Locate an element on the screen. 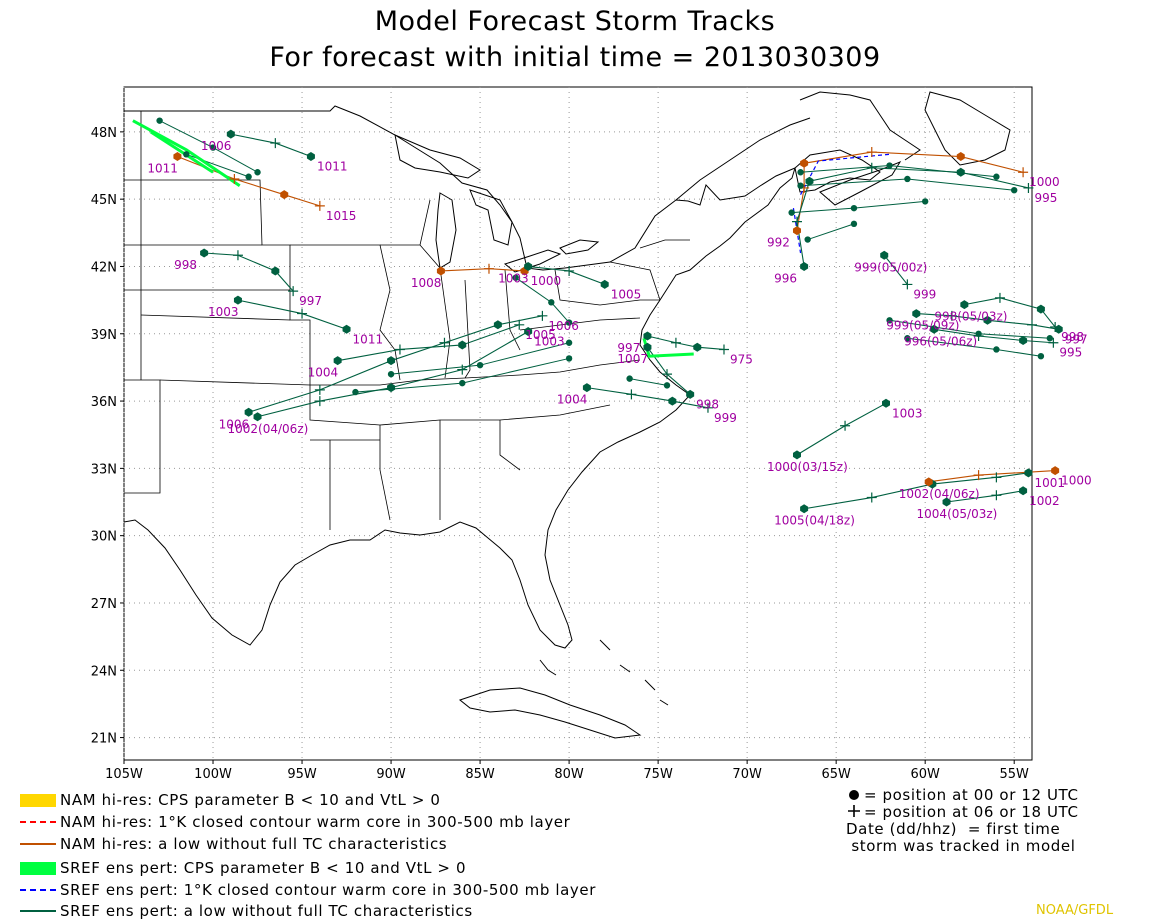 The image size is (1150, 924). lat-tick-label: 21N is located at coordinates (104, 739).